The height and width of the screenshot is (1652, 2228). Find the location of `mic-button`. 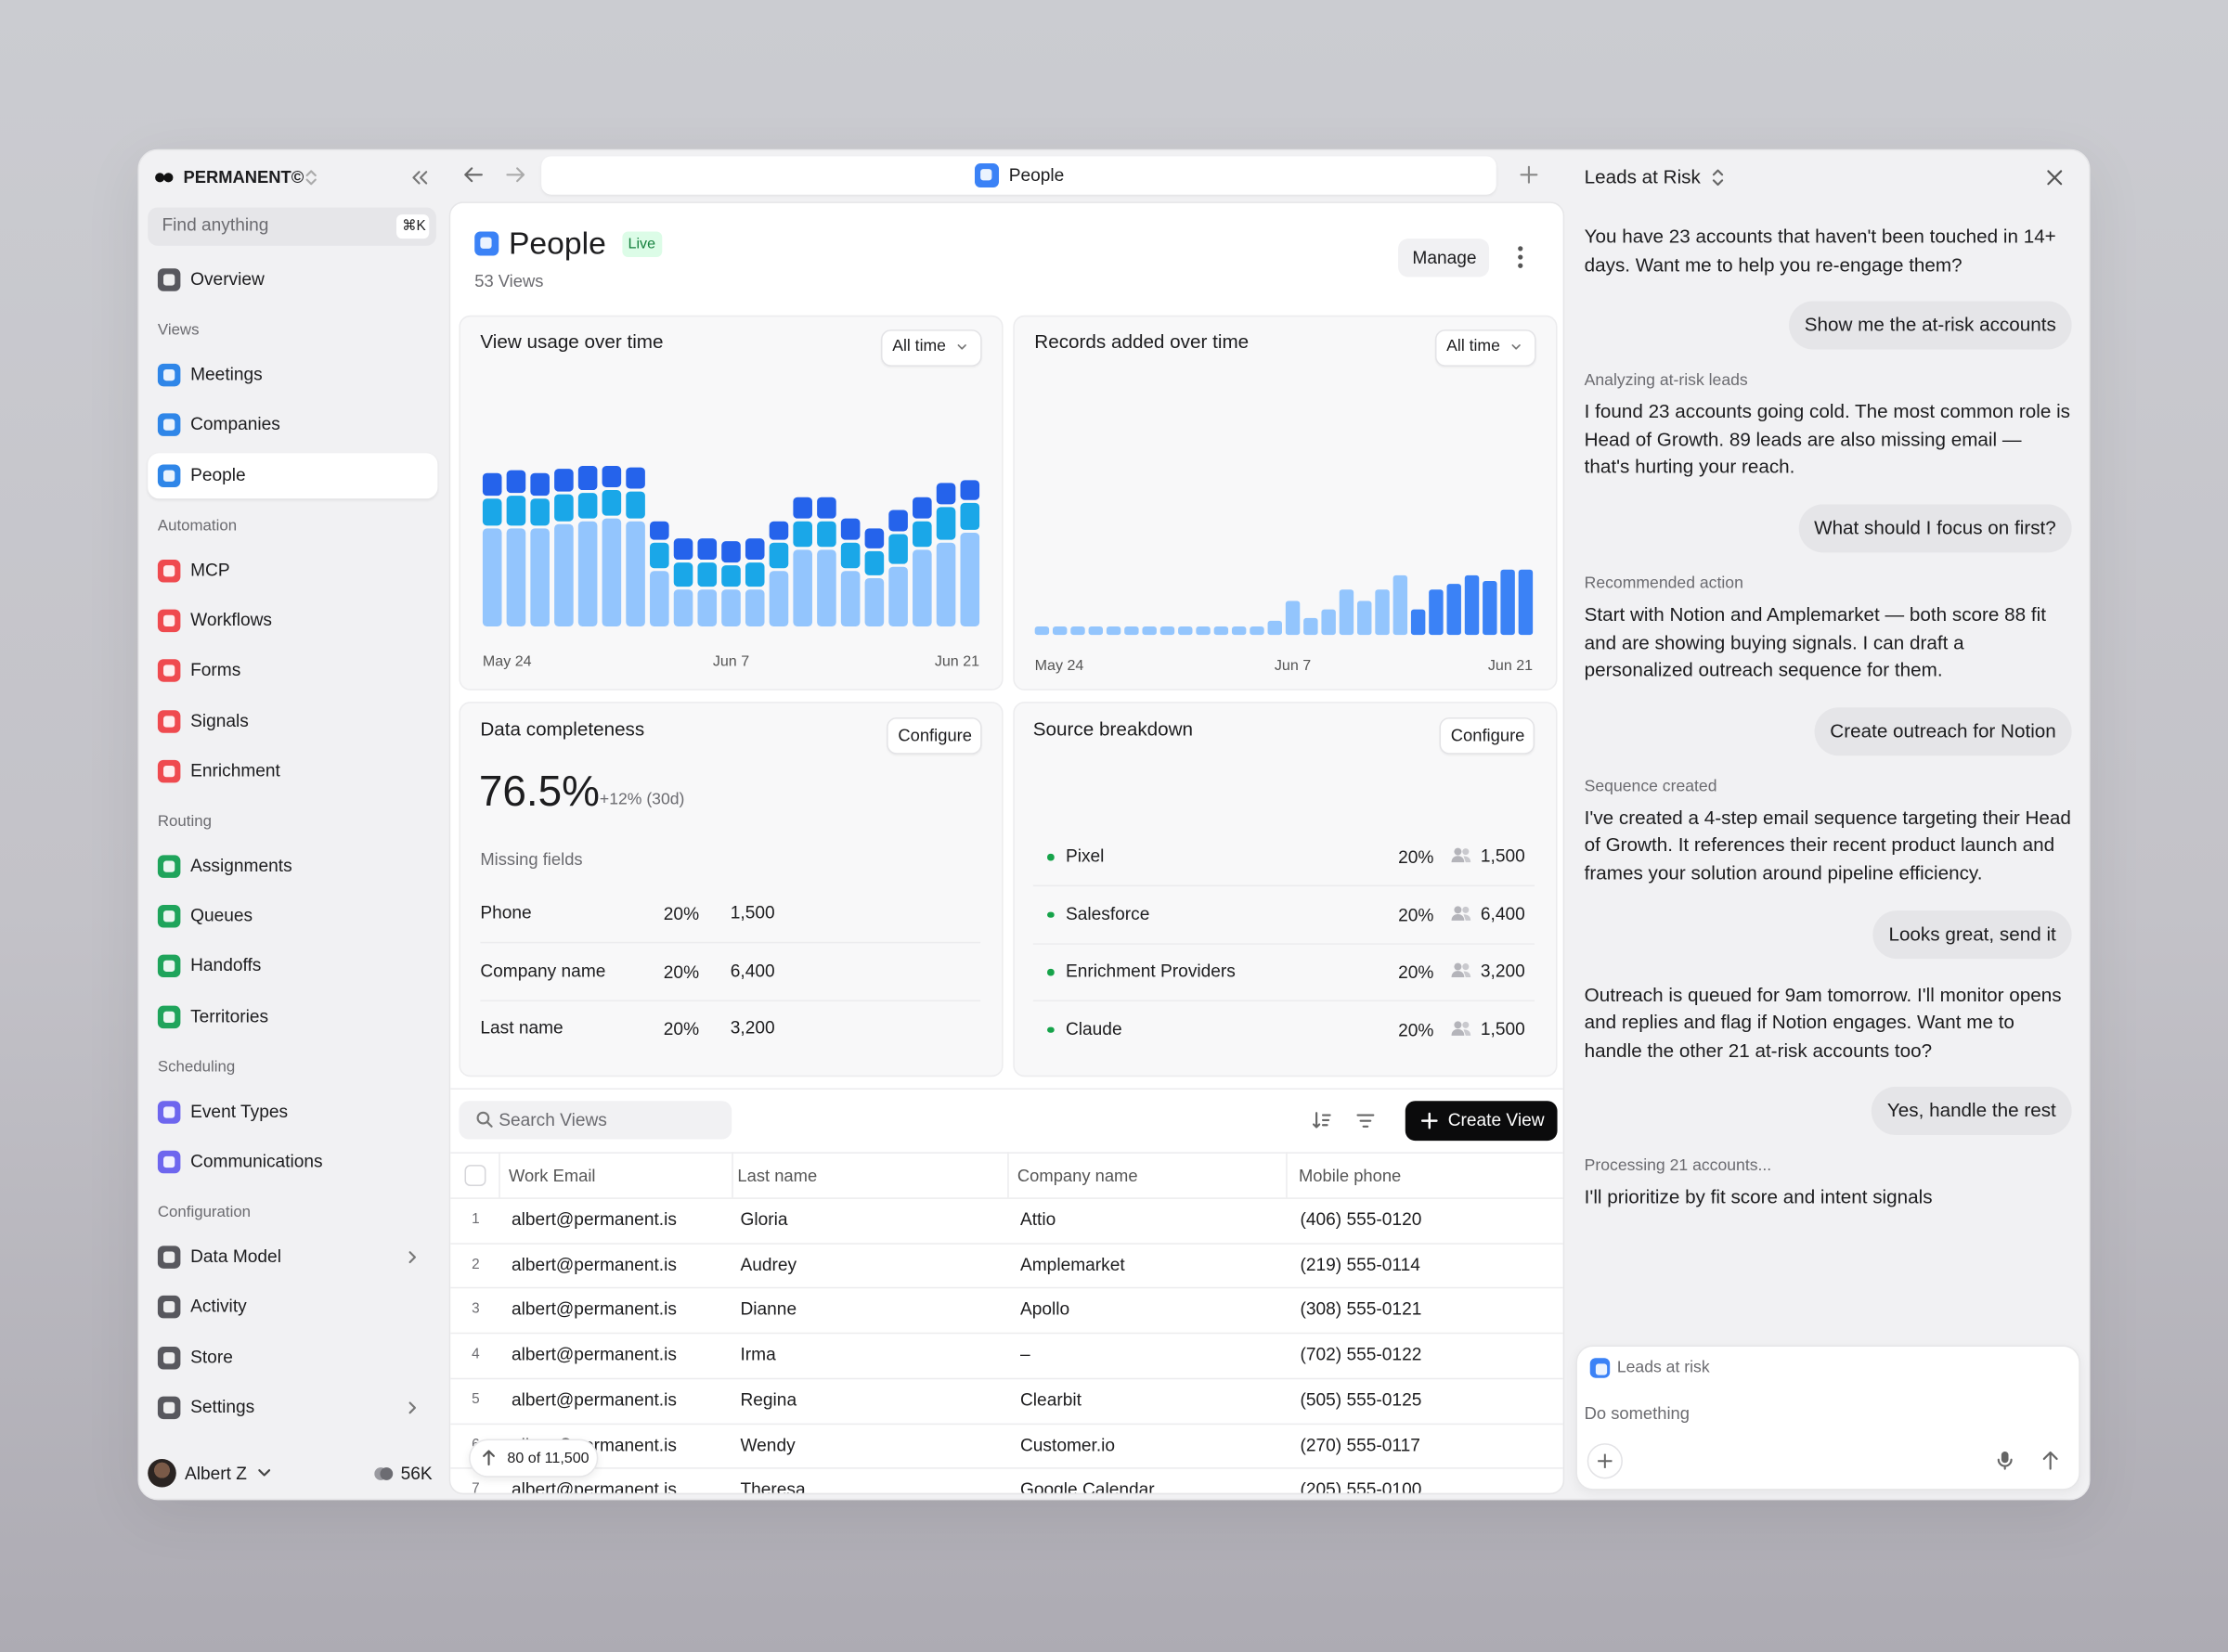

mic-button is located at coordinates (2005, 1460).